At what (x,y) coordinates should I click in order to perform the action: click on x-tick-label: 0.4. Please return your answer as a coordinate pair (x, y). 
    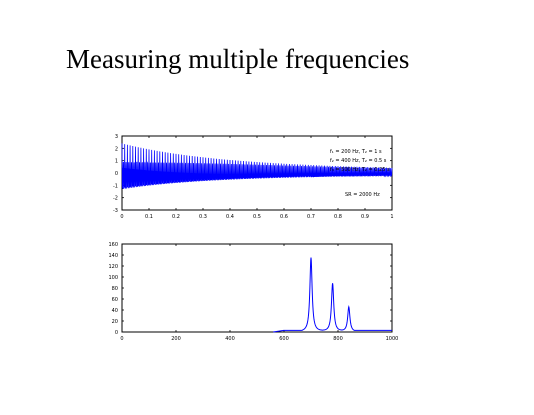
    Looking at the image, I should click on (230, 217).